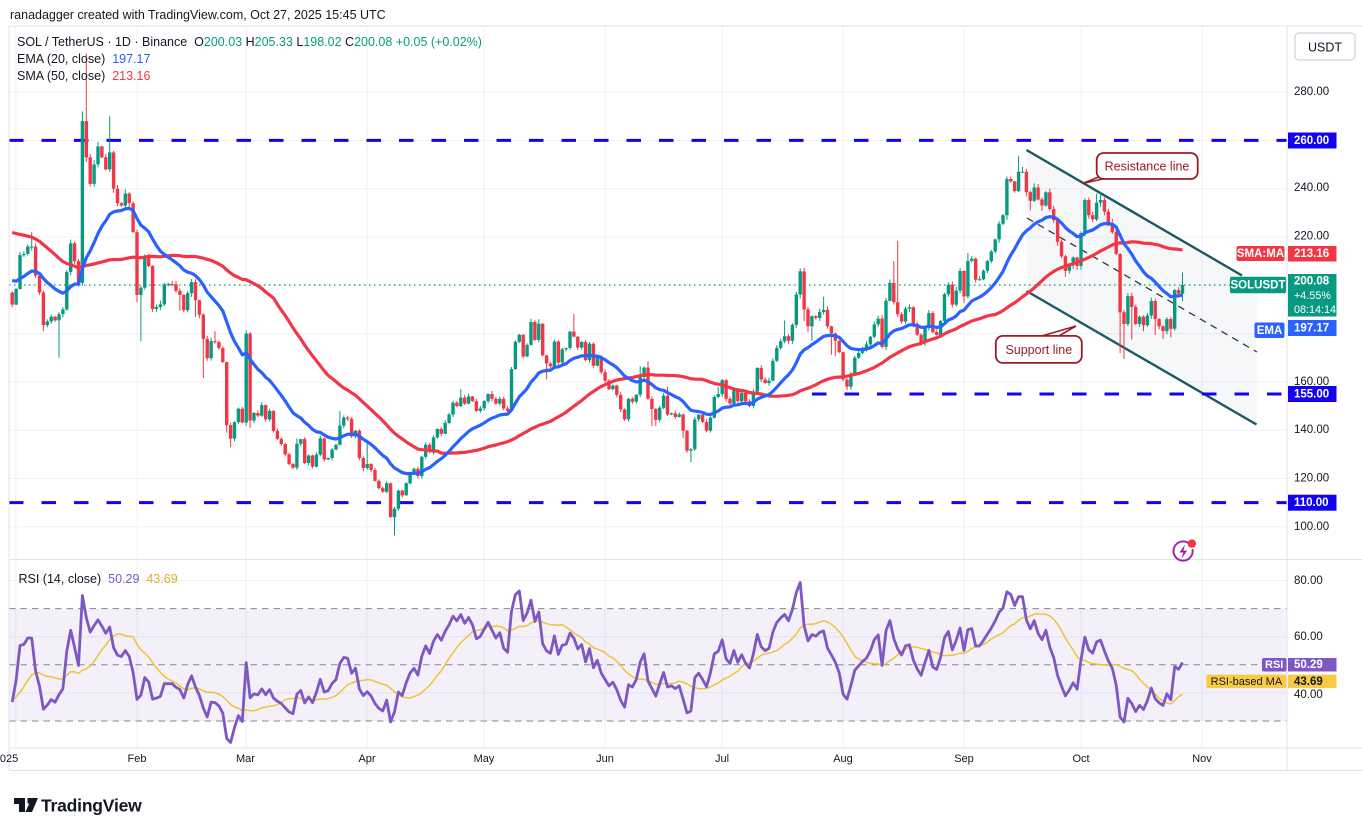  What do you see at coordinates (366, 759) in the screenshot?
I see `svg-text: Apr` at bounding box center [366, 759].